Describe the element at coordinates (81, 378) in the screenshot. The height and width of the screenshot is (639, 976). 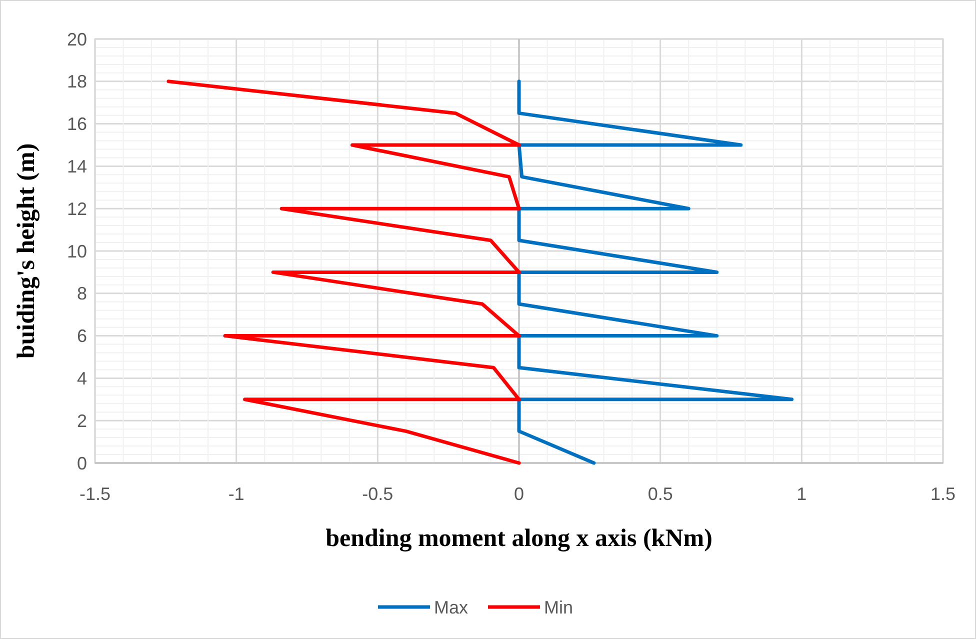
I see `y-tick-label: 4` at that location.